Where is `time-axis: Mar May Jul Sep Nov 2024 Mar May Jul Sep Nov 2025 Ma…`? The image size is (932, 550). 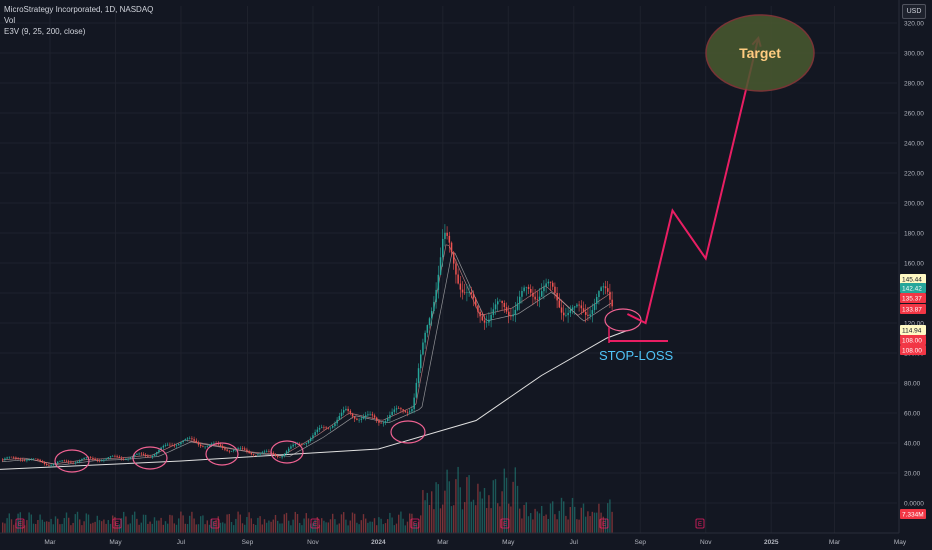
time-axis: Mar May Jul Sep Nov 2024 Mar May Jul Sep Nov 2025 Ma… is located at coordinates (466, 534).